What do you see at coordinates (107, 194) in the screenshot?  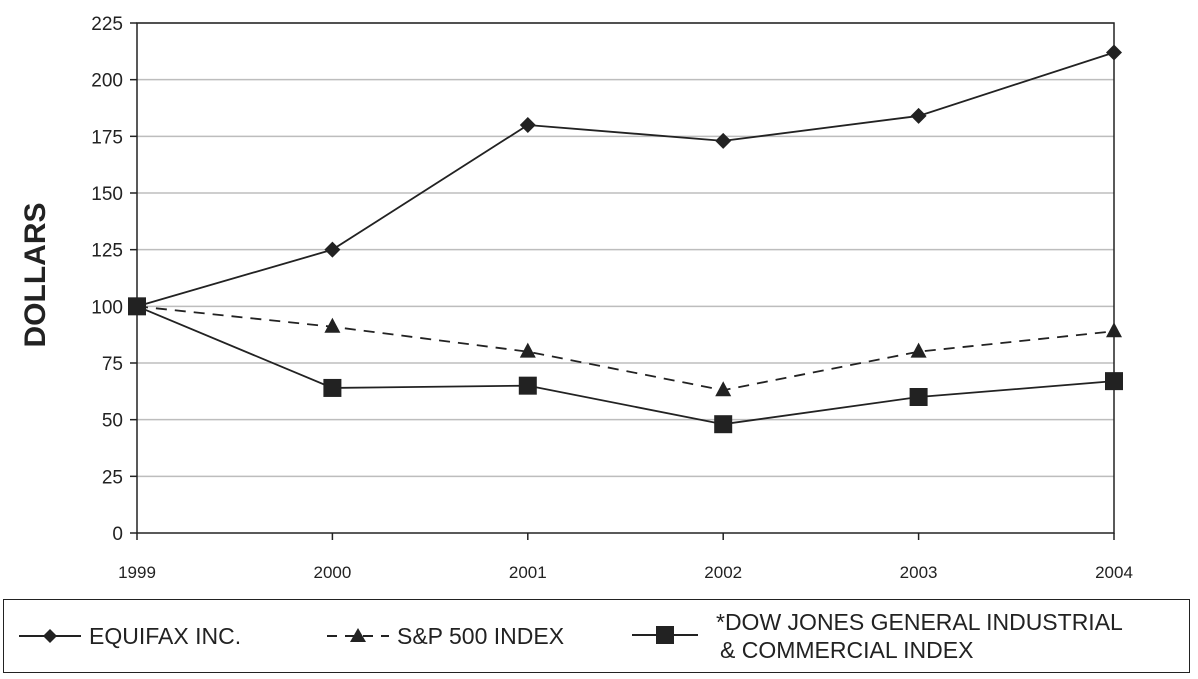 I see `y-tick-label: 150` at bounding box center [107, 194].